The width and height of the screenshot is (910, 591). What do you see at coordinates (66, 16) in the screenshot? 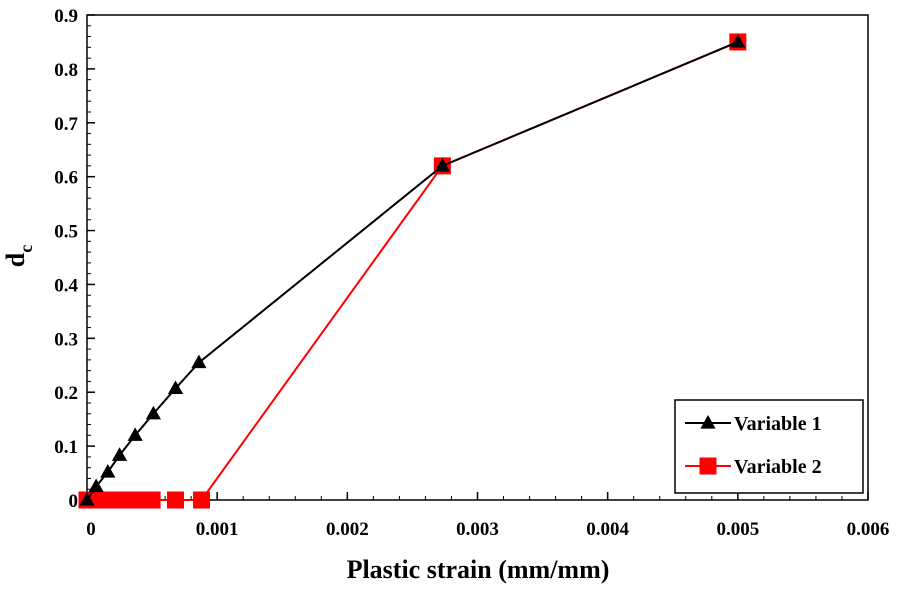
I see `y-tick-label: 0.9` at bounding box center [66, 16].